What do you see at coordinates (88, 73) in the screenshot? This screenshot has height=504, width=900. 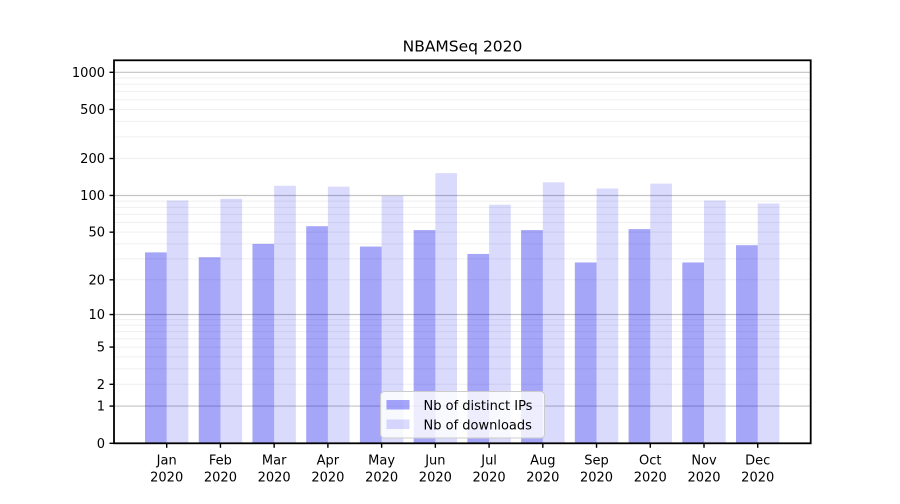 I see `y-tick-label: 1000` at bounding box center [88, 73].